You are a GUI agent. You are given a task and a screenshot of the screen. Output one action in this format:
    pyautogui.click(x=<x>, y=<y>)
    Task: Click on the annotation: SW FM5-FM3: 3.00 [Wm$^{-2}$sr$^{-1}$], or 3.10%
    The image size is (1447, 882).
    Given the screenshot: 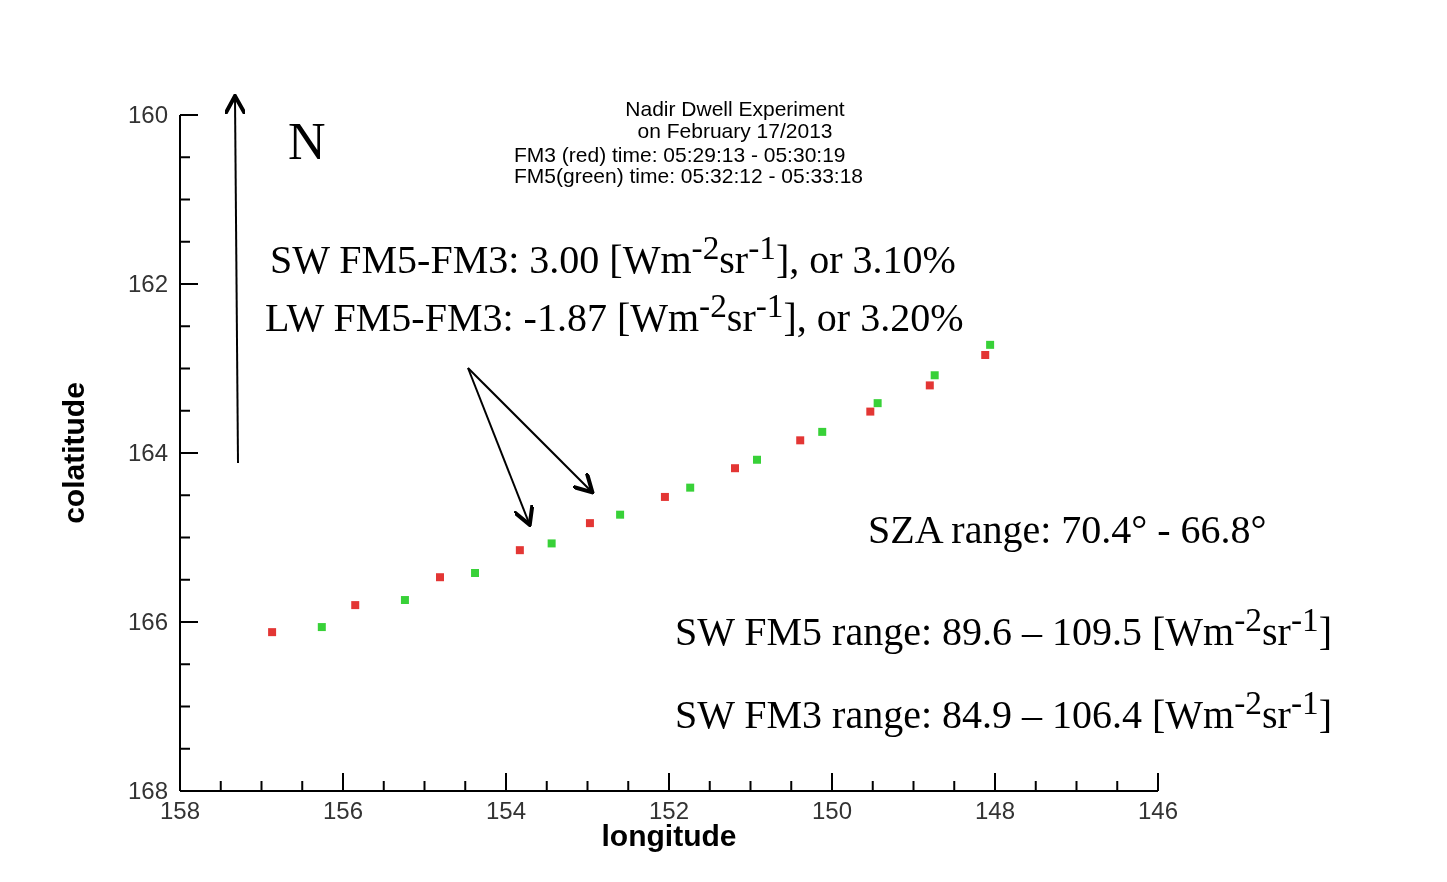 What is the action you would take?
    pyautogui.click(x=613, y=256)
    